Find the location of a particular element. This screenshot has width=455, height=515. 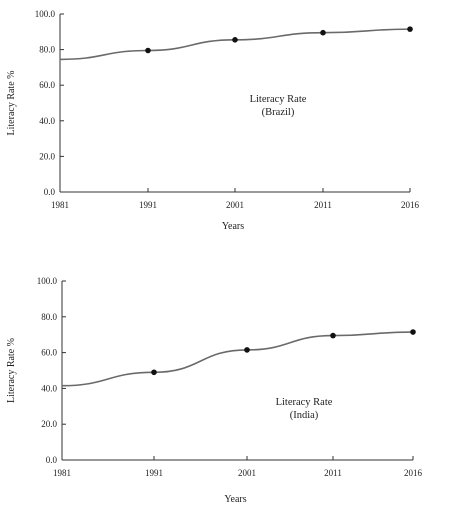

chart-annotation: (Brazil) is located at coordinates (278, 112).